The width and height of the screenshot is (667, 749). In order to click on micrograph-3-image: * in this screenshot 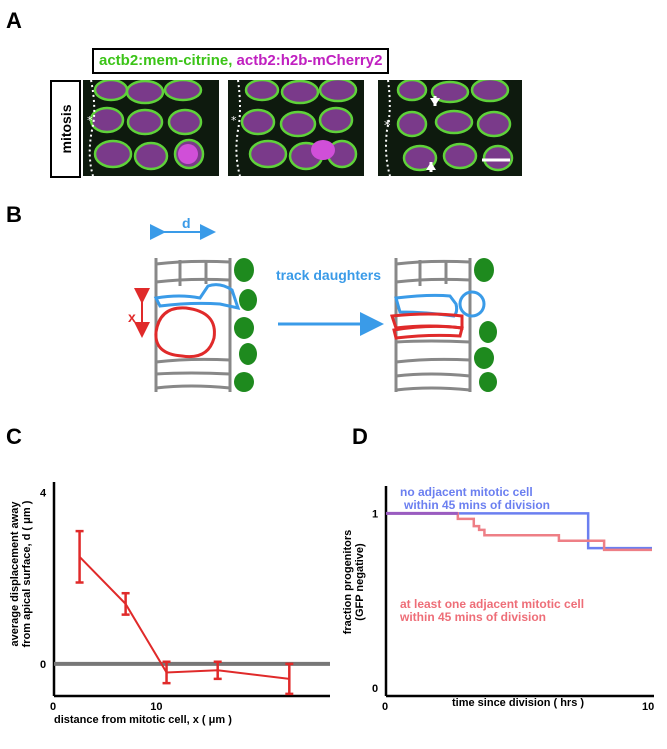, I will do `click(450, 128)`.